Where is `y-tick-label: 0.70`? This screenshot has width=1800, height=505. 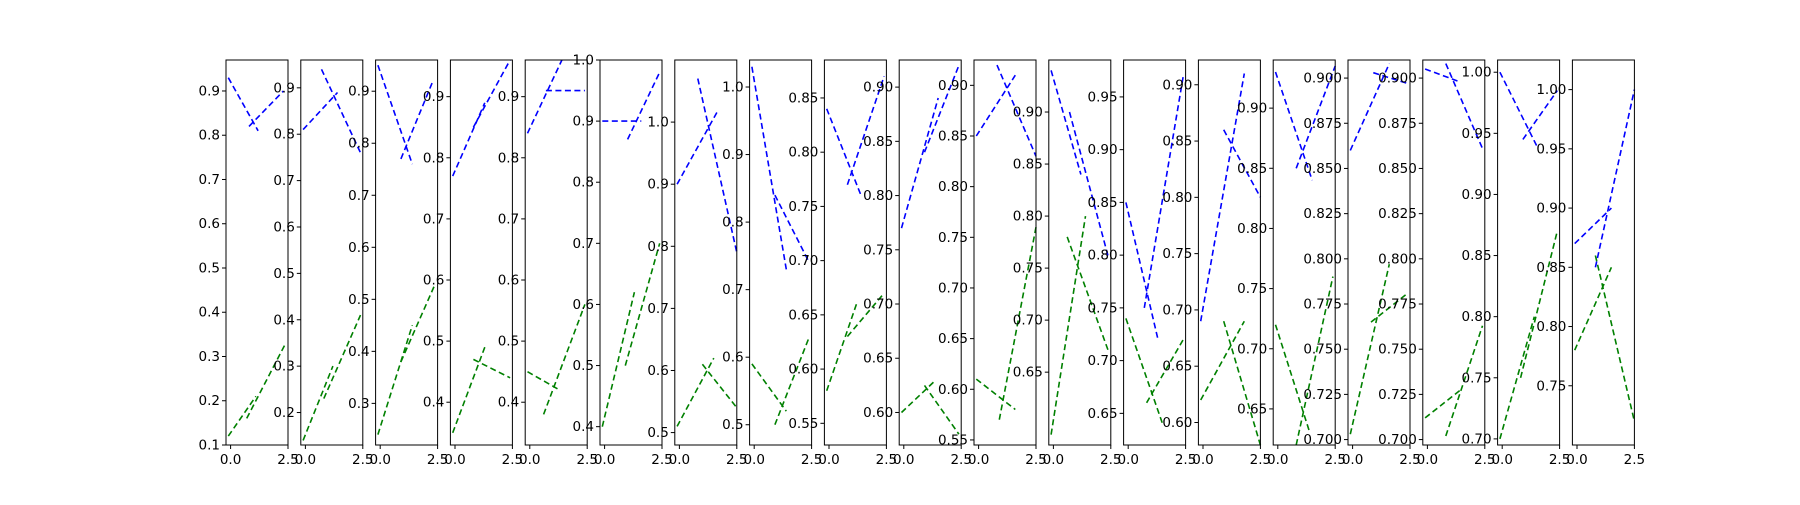
y-tick-label: 0.70 is located at coordinates (1477, 439).